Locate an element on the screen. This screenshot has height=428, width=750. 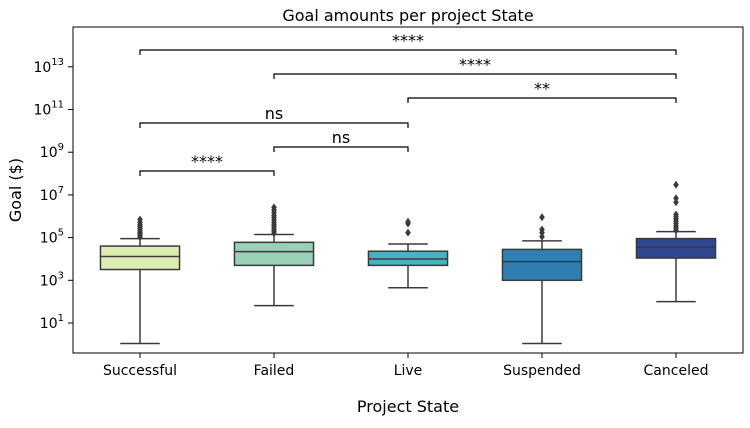
x-tick-label: Live is located at coordinates (408, 371).